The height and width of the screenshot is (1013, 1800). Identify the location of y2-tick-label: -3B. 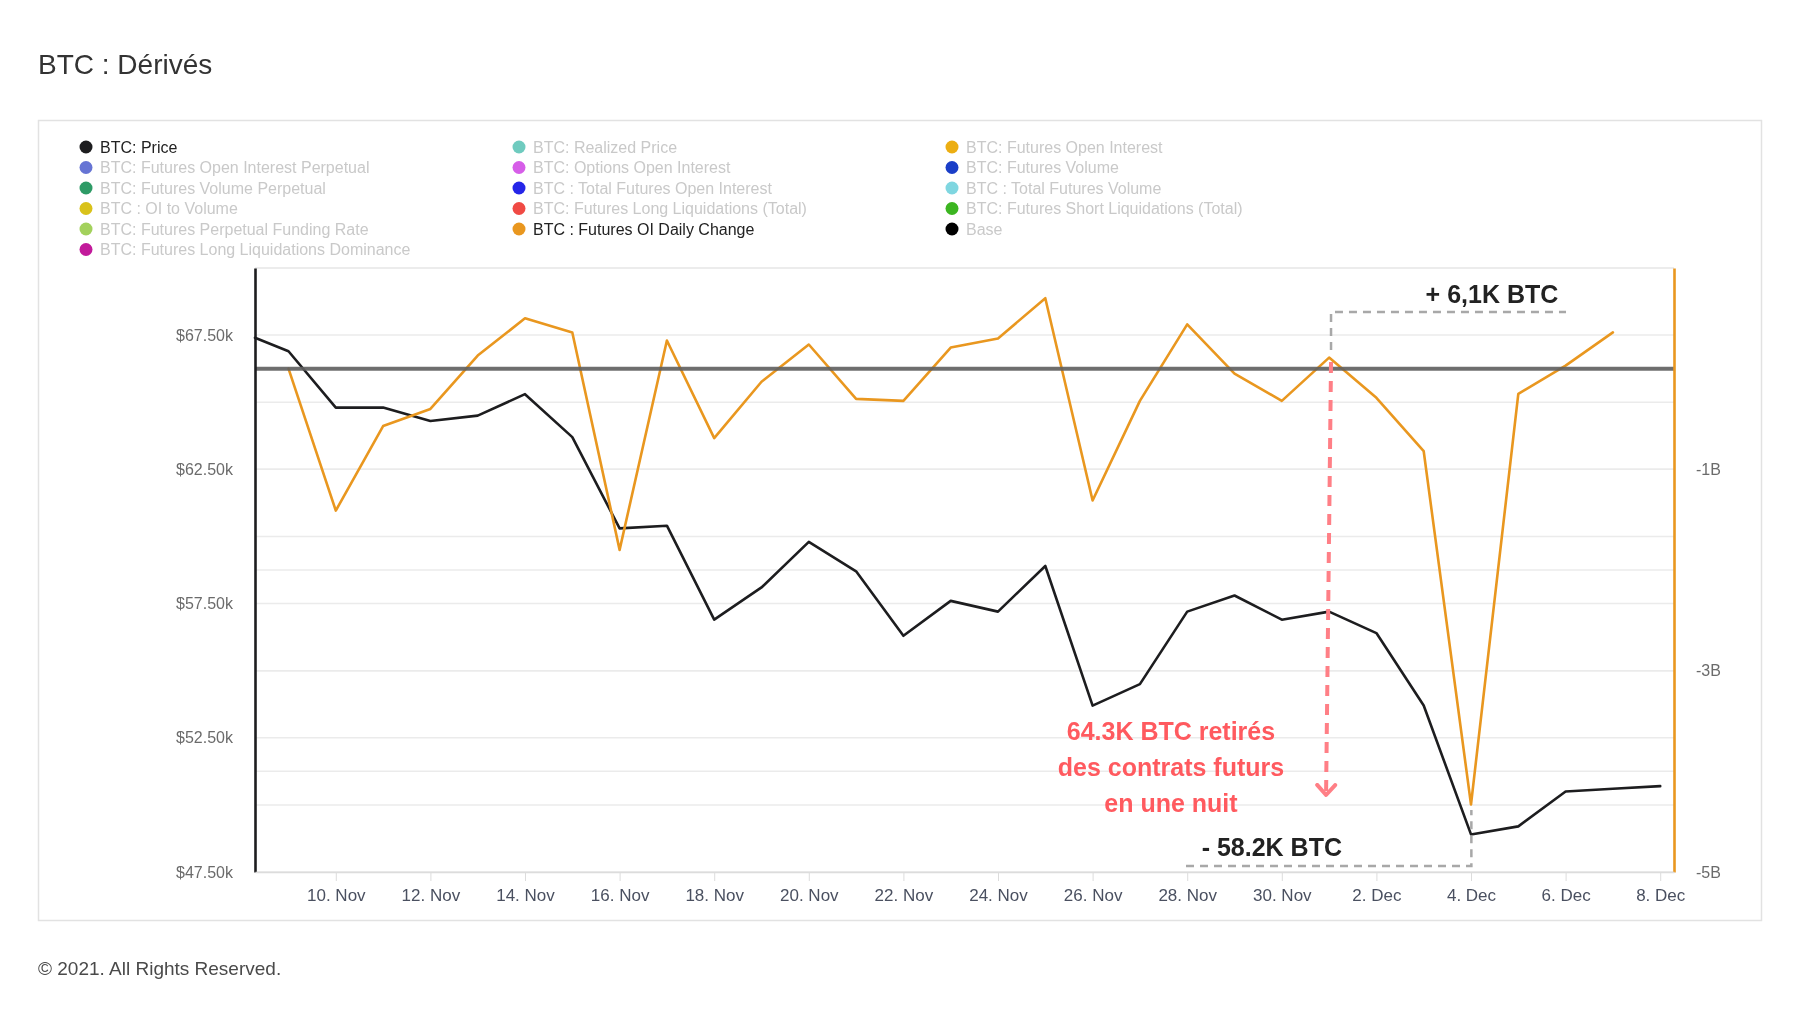
(1708, 671).